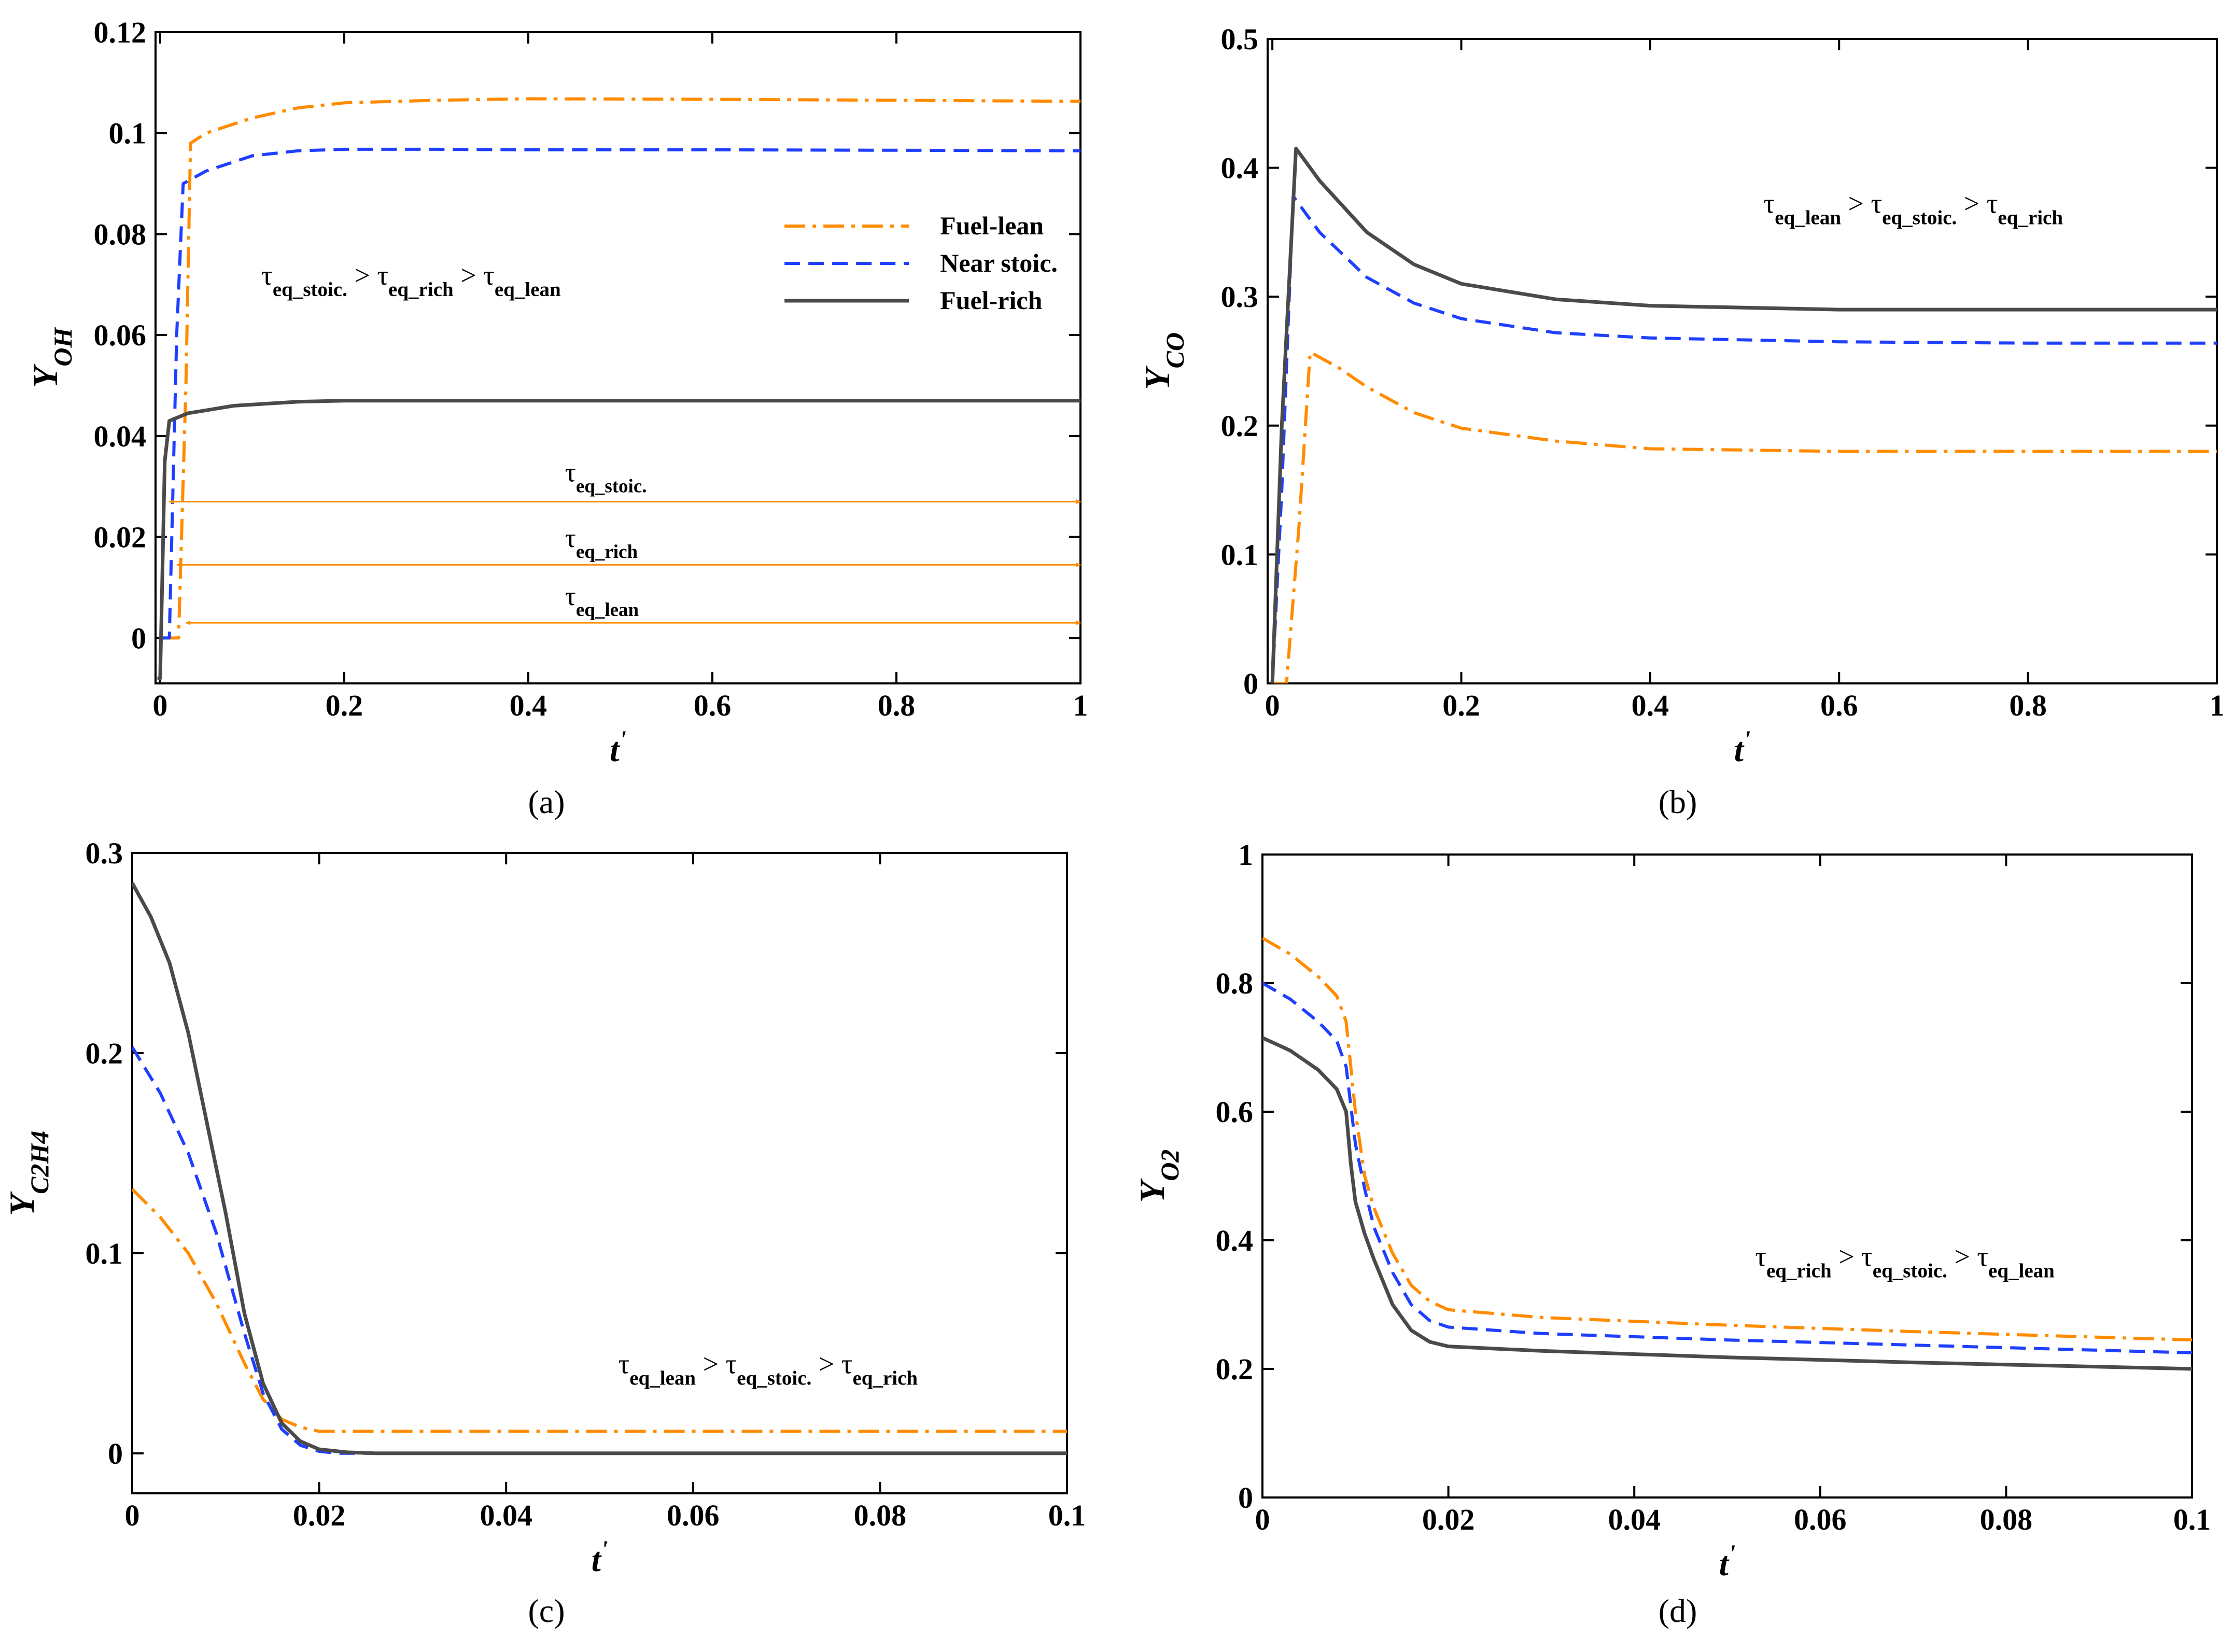 The width and height of the screenshot is (2233, 1652). What do you see at coordinates (28, 1173) in the screenshot?
I see `y-axis-label: YC2H4` at bounding box center [28, 1173].